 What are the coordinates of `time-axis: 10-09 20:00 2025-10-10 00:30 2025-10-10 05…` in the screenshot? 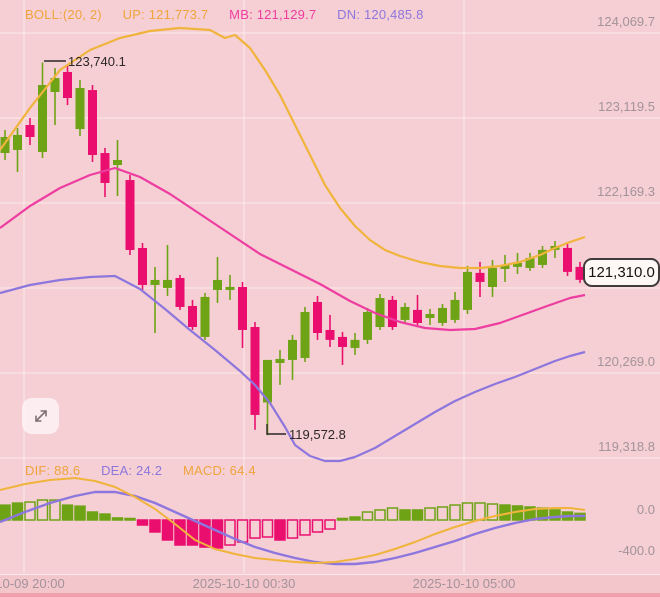 It's located at (330, 585).